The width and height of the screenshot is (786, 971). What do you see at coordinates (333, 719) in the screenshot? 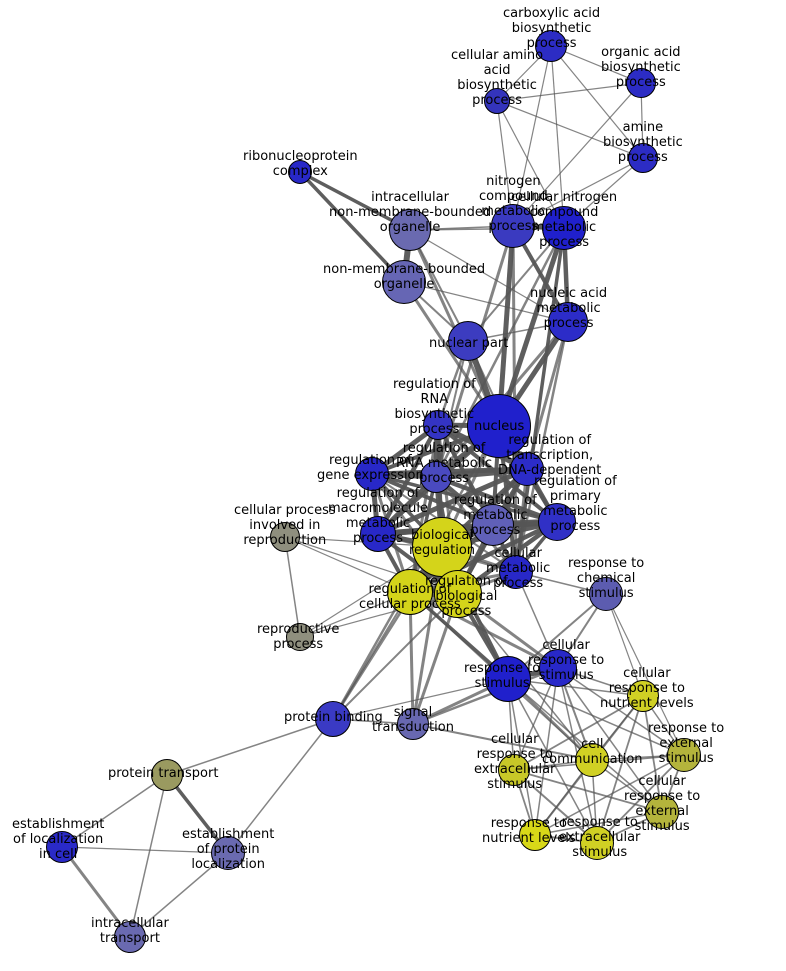
I see `graph-node-protein-binding` at bounding box center [333, 719].